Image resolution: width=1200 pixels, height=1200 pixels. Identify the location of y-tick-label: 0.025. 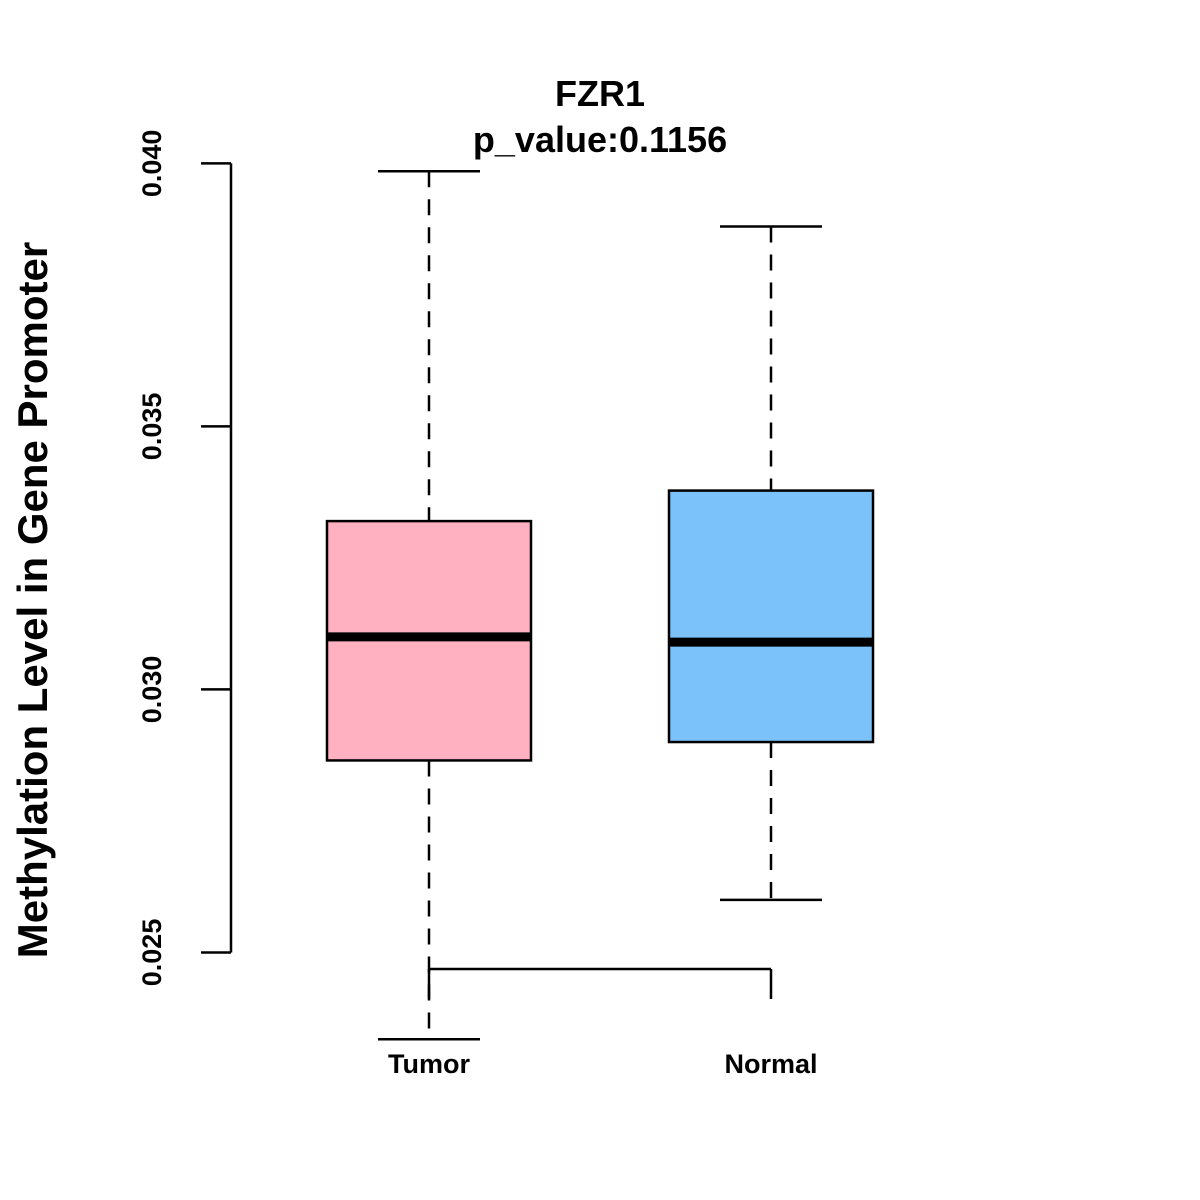
(152, 953).